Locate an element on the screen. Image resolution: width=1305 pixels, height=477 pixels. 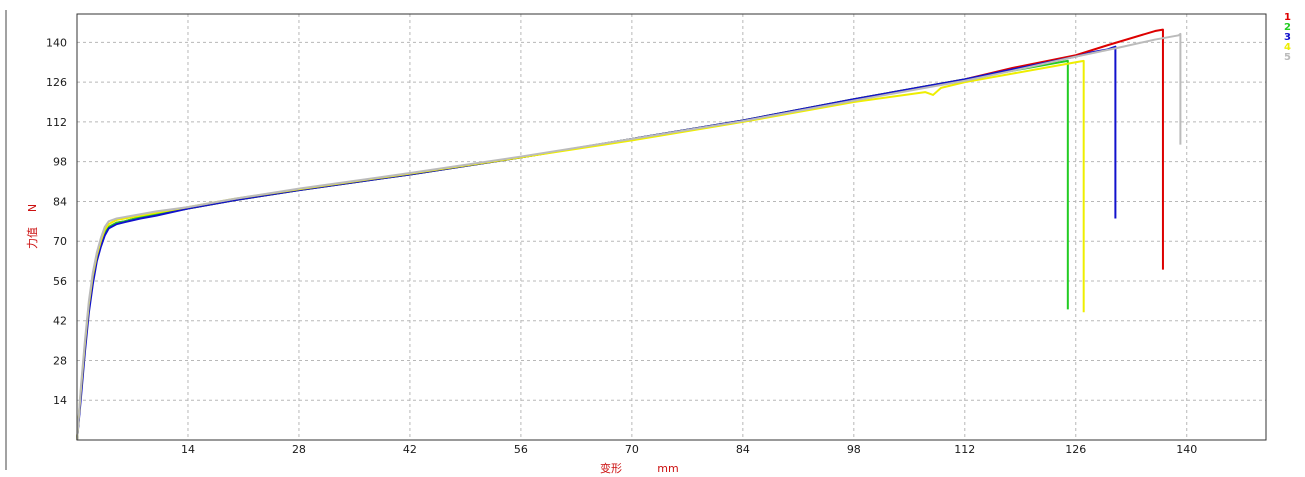
x-tick-label: 42 is located at coordinates (410, 449).